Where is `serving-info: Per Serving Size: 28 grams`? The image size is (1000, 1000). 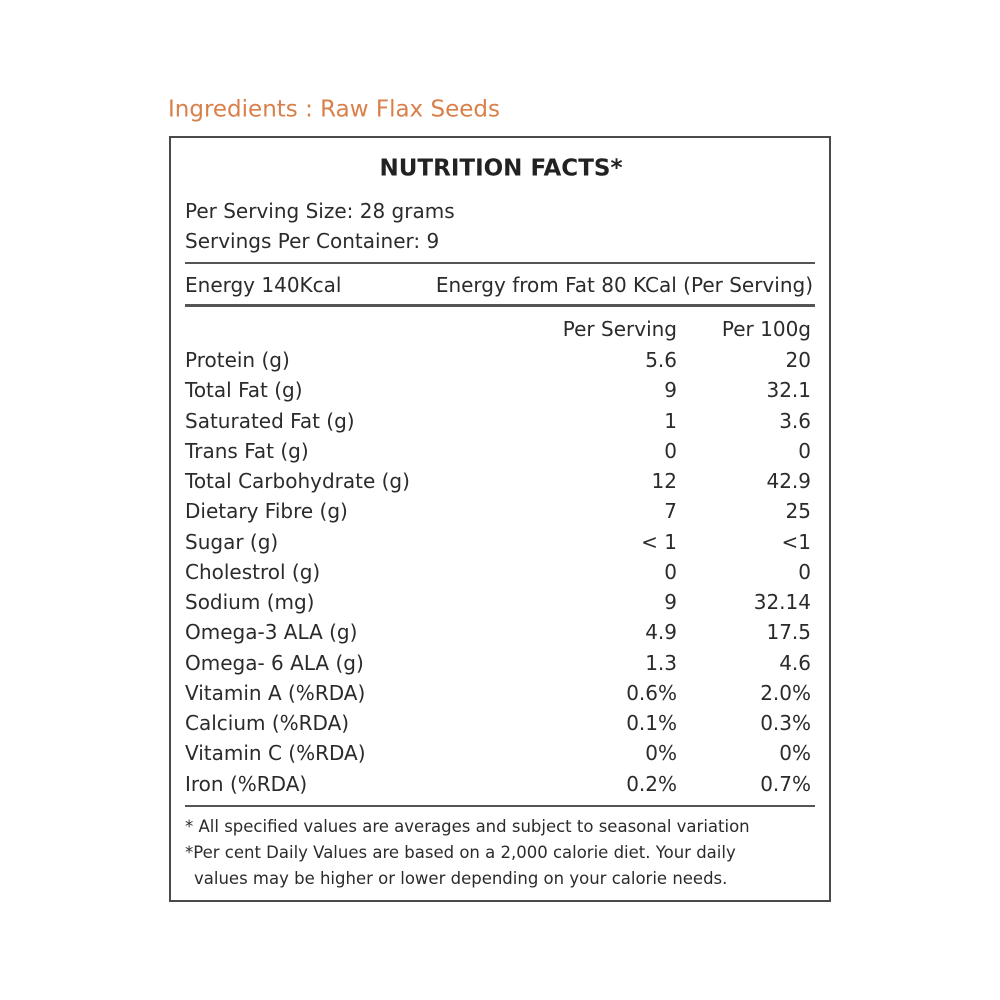
serving-info: Per Serving Size: 28 grams is located at coordinates (320, 211).